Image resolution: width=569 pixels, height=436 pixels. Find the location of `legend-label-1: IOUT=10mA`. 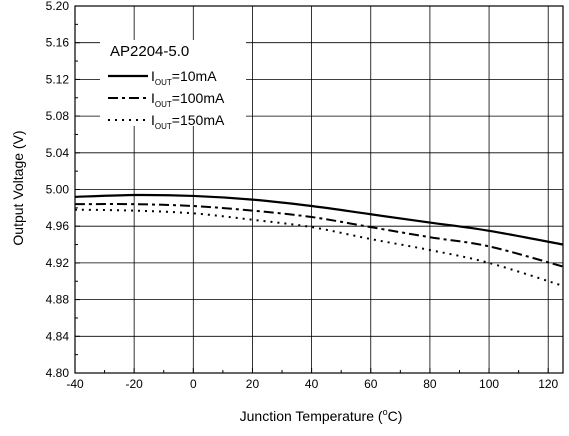

legend-label-1: IOUT=10mA is located at coordinates (184, 77).